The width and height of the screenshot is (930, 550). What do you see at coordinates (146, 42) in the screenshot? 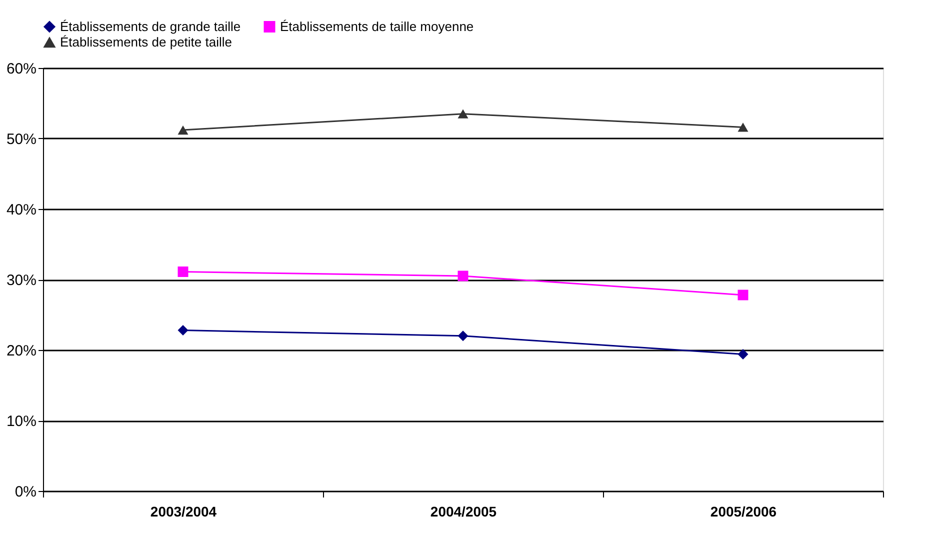
I see `legend-label: Établissements de petite taille` at bounding box center [146, 42].